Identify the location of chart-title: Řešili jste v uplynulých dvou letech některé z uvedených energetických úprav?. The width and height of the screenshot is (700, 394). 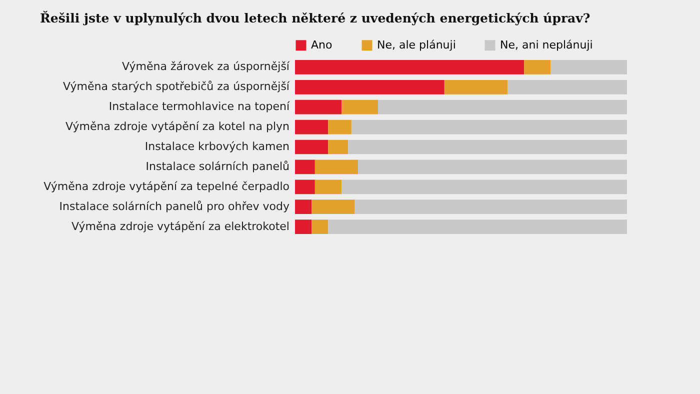
(315, 18).